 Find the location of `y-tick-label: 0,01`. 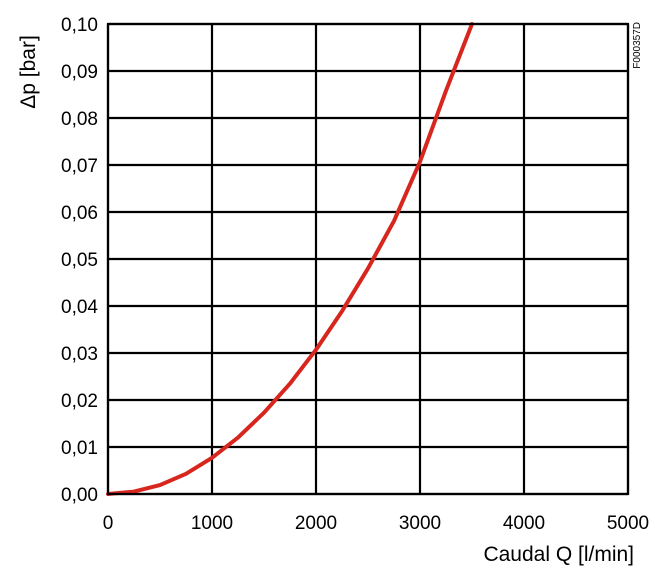

y-tick-label: 0,01 is located at coordinates (79, 448).